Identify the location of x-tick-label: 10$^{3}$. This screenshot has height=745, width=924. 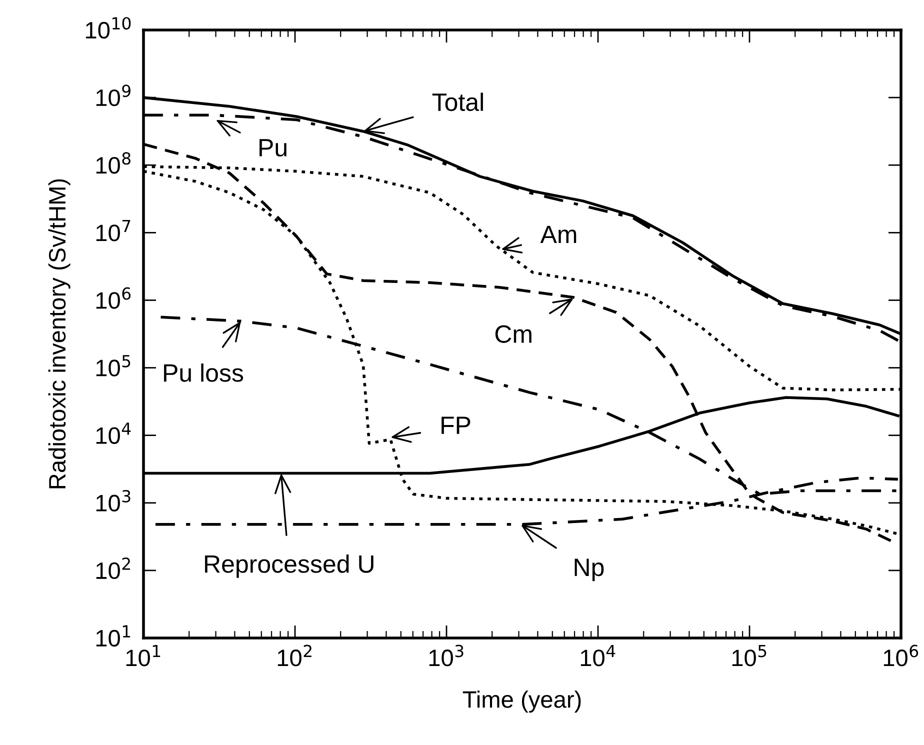
(446, 655).